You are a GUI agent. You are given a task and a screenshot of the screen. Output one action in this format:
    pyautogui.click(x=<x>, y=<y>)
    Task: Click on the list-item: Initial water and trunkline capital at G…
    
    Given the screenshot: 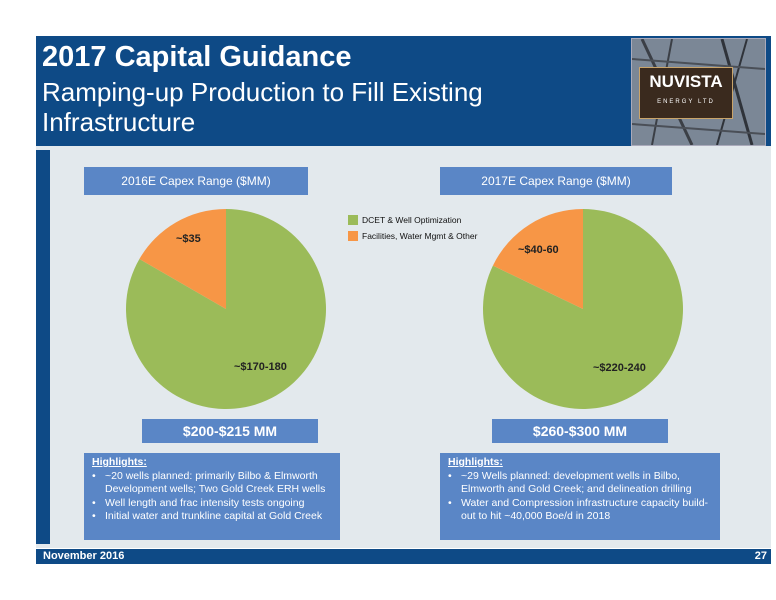 What is the action you would take?
    pyautogui.click(x=212, y=517)
    